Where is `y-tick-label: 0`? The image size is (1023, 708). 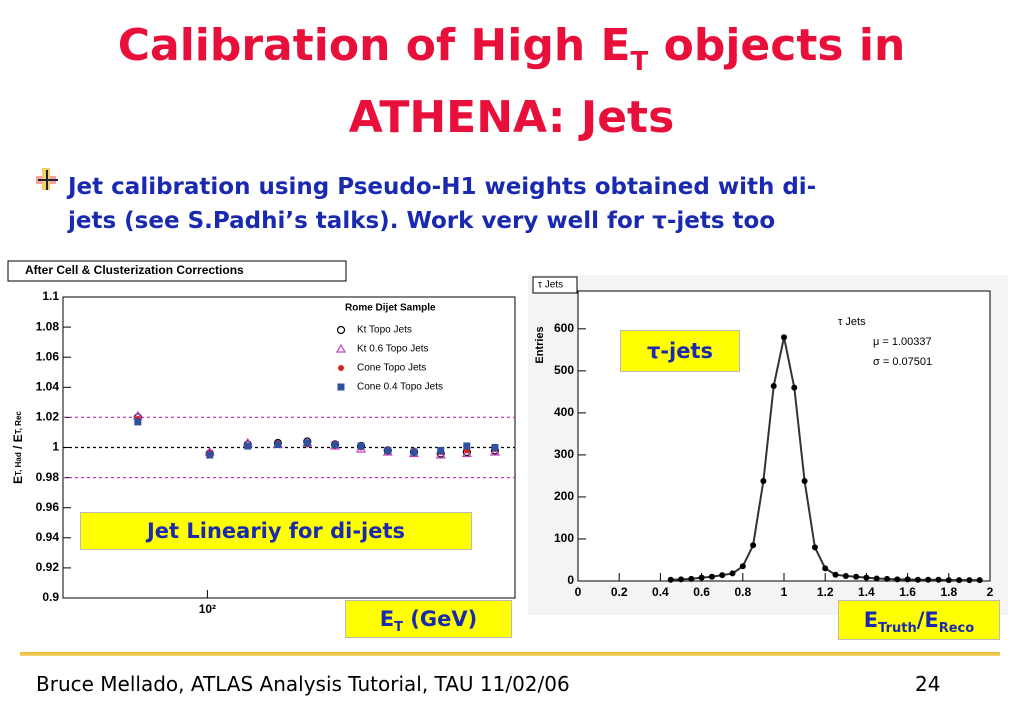
y-tick-label: 0 is located at coordinates (570, 580).